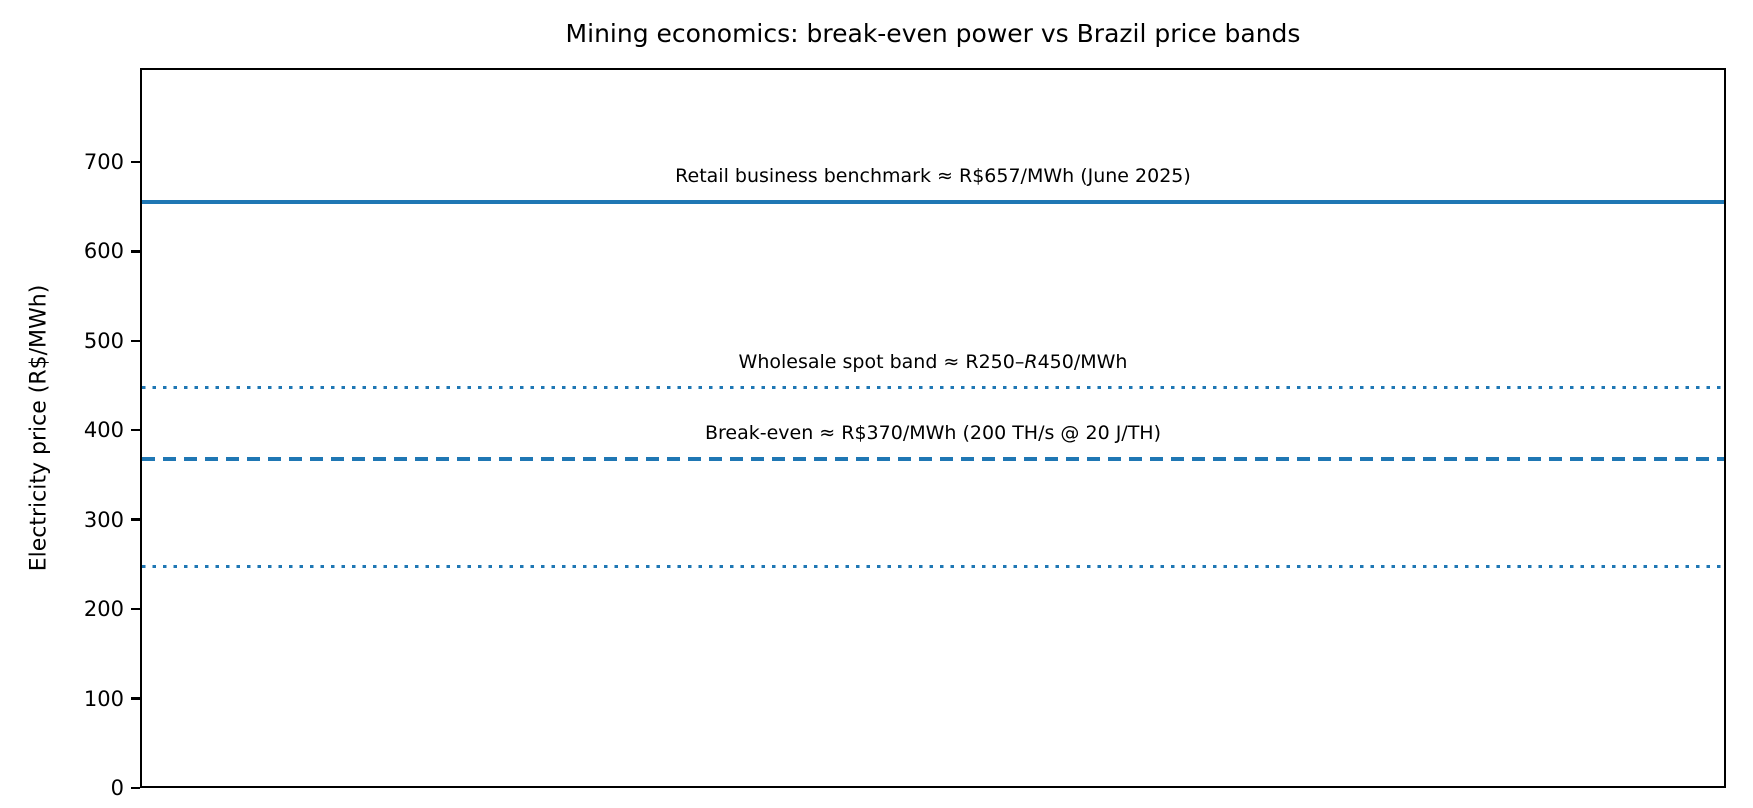 Image resolution: width=1753 pixels, height=808 pixels. What do you see at coordinates (933, 387) in the screenshot?
I see `hline-wholesale-band-upper` at bounding box center [933, 387].